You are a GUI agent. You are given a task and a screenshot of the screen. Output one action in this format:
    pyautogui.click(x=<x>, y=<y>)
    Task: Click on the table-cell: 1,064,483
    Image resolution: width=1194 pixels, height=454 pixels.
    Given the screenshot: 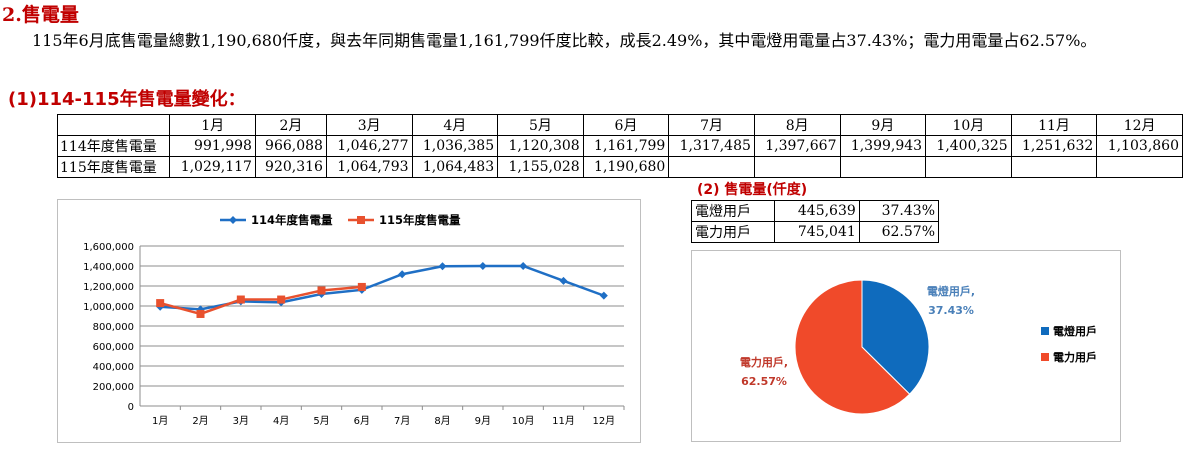 What is the action you would take?
    pyautogui.click(x=455, y=167)
    